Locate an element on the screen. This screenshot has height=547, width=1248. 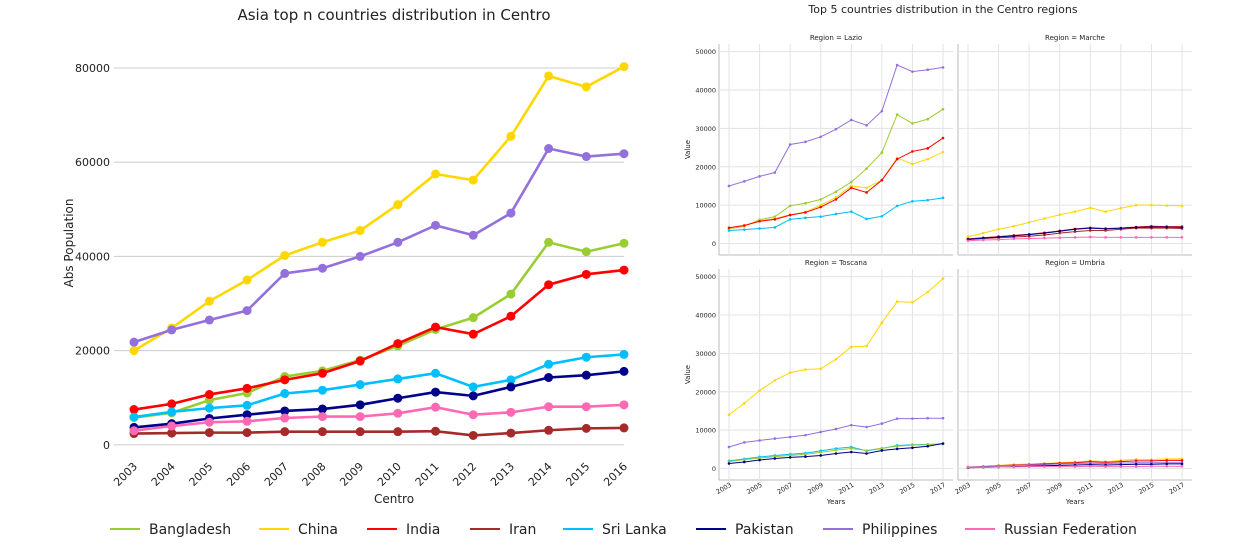
main-point-russian-federation-2010 is located at coordinates (398, 413).